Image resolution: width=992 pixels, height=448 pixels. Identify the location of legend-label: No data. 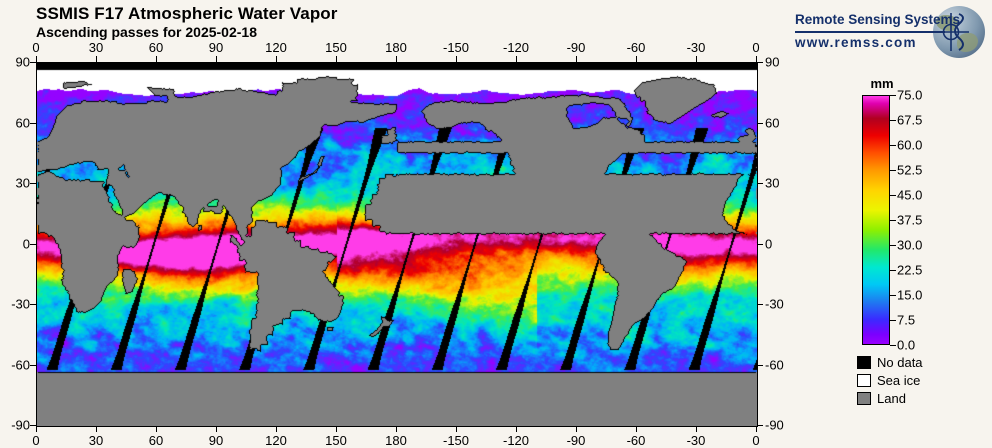
(900, 362).